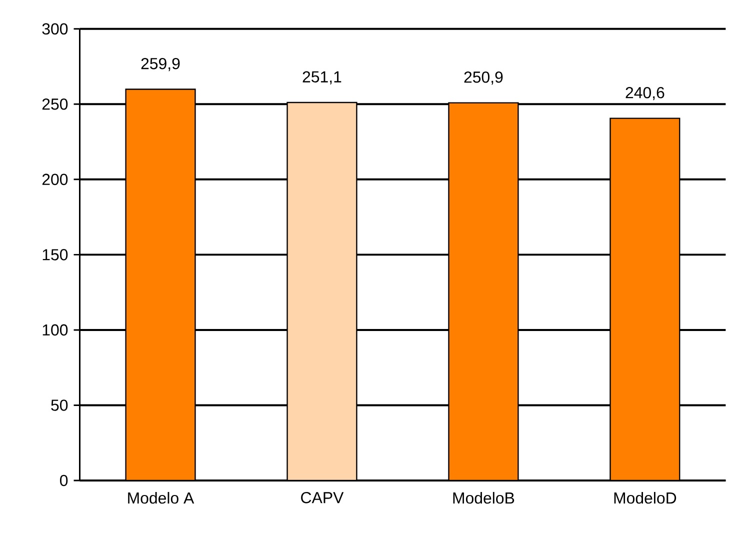 The width and height of the screenshot is (731, 539). What do you see at coordinates (160, 64) in the screenshot?
I see `data-label: 259,9` at bounding box center [160, 64].